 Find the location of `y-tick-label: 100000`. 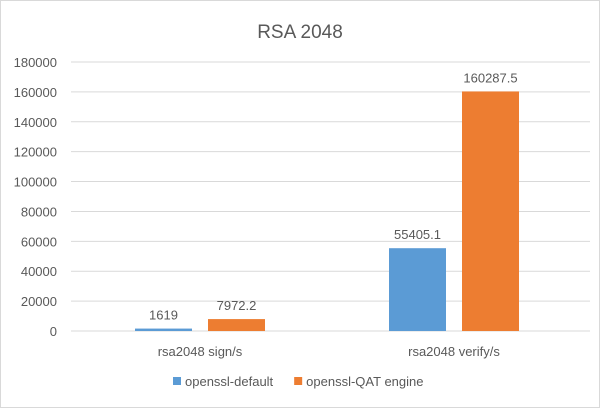

y-tick-label: 100000 is located at coordinates (35, 182).